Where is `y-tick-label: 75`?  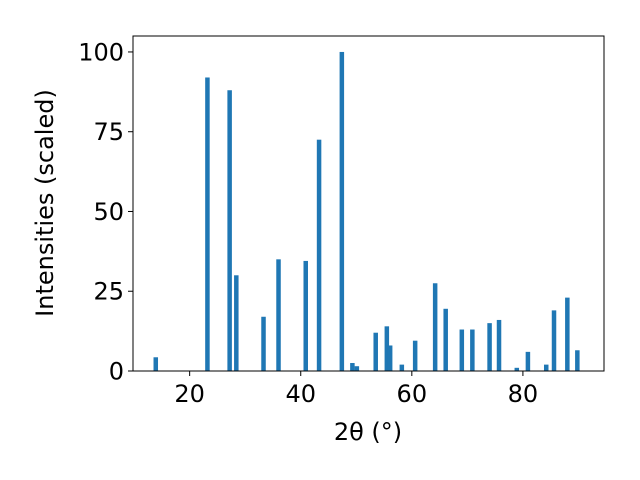 y-tick-label: 75 is located at coordinates (108, 132).